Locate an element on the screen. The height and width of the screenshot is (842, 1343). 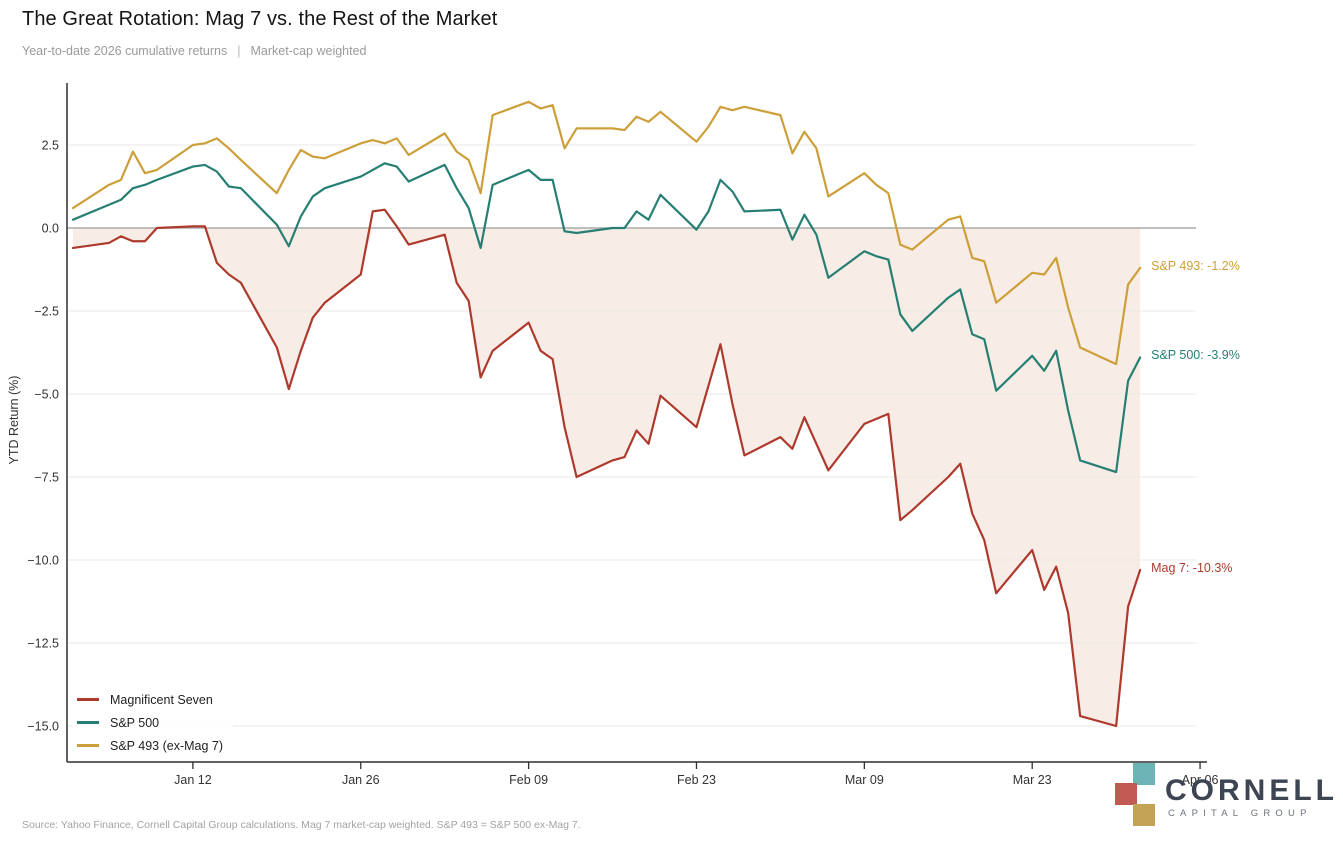
logo-tagline: CAPITAL GROUP is located at coordinates (1240, 813).